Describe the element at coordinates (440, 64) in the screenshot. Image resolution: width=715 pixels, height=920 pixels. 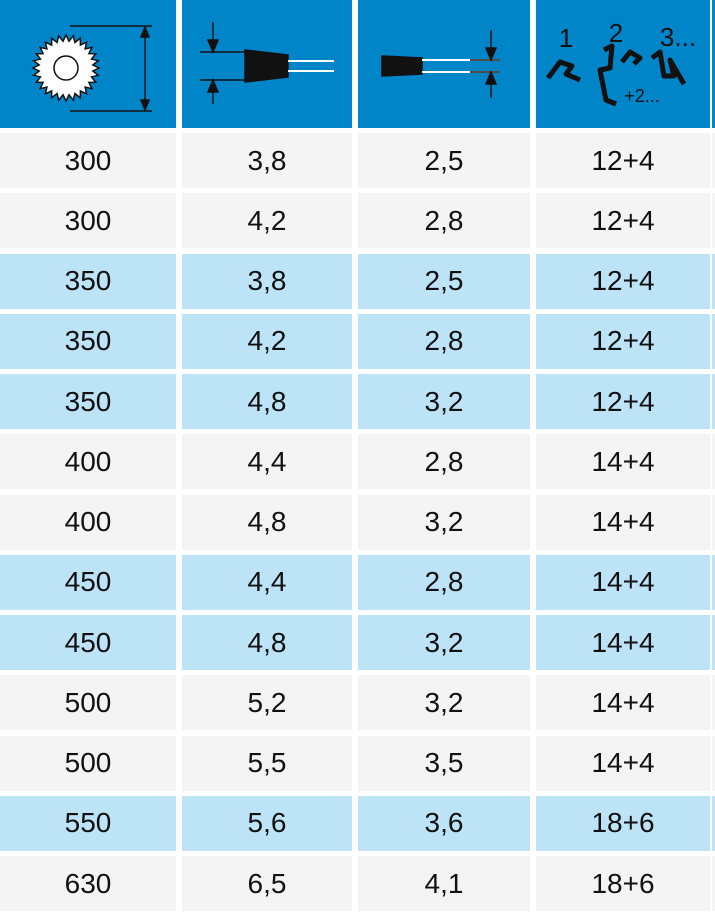
I see `thickness-icon` at that location.